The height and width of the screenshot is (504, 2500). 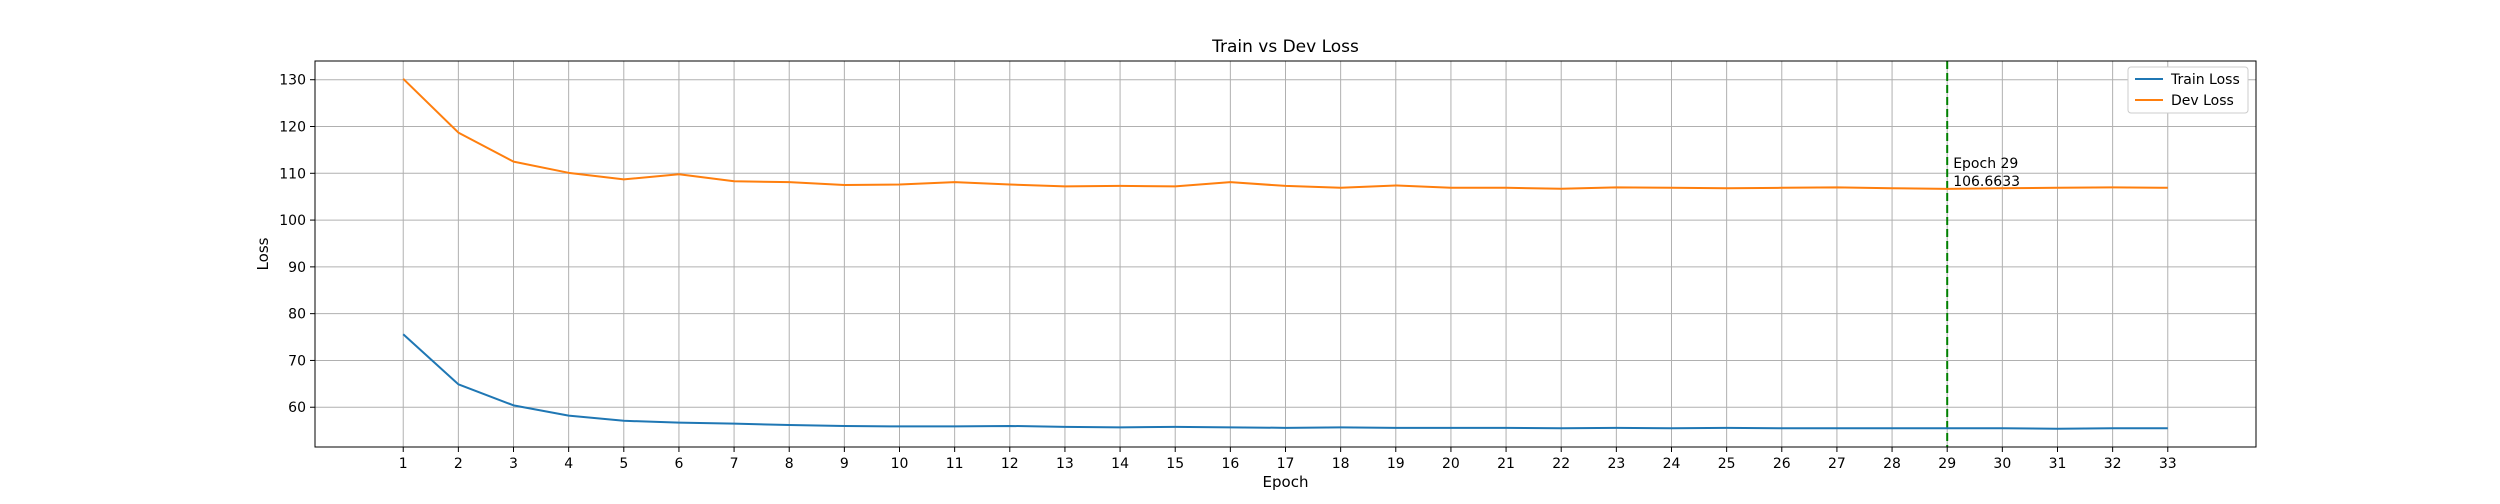 I want to click on x-tick-label: 4, so click(x=568, y=464).